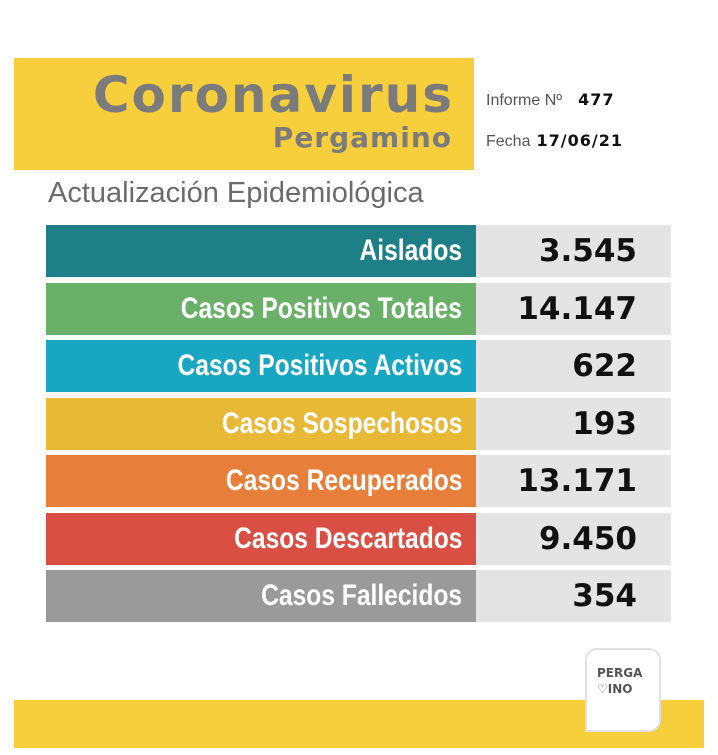  What do you see at coordinates (573, 596) in the screenshot?
I see `stat-value: 354` at bounding box center [573, 596].